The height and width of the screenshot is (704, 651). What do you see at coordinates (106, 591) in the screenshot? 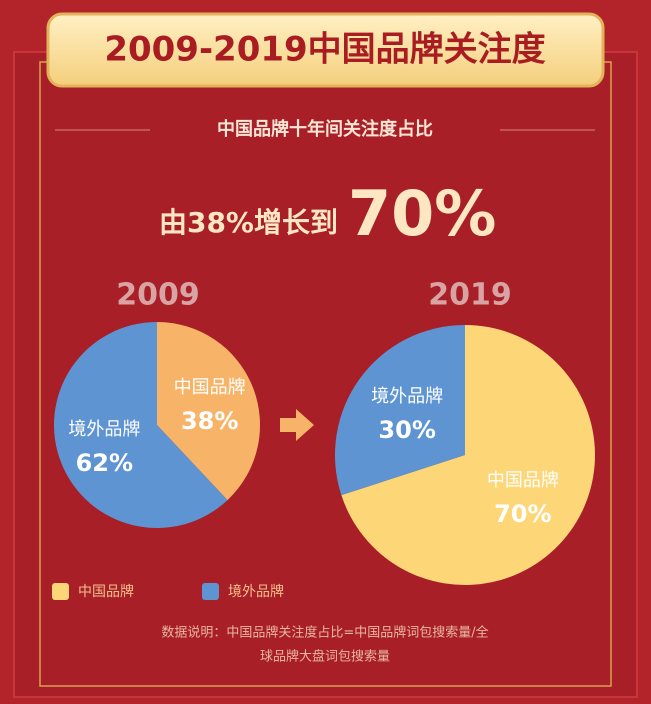
I see `legend-label: 中国品牌` at bounding box center [106, 591].